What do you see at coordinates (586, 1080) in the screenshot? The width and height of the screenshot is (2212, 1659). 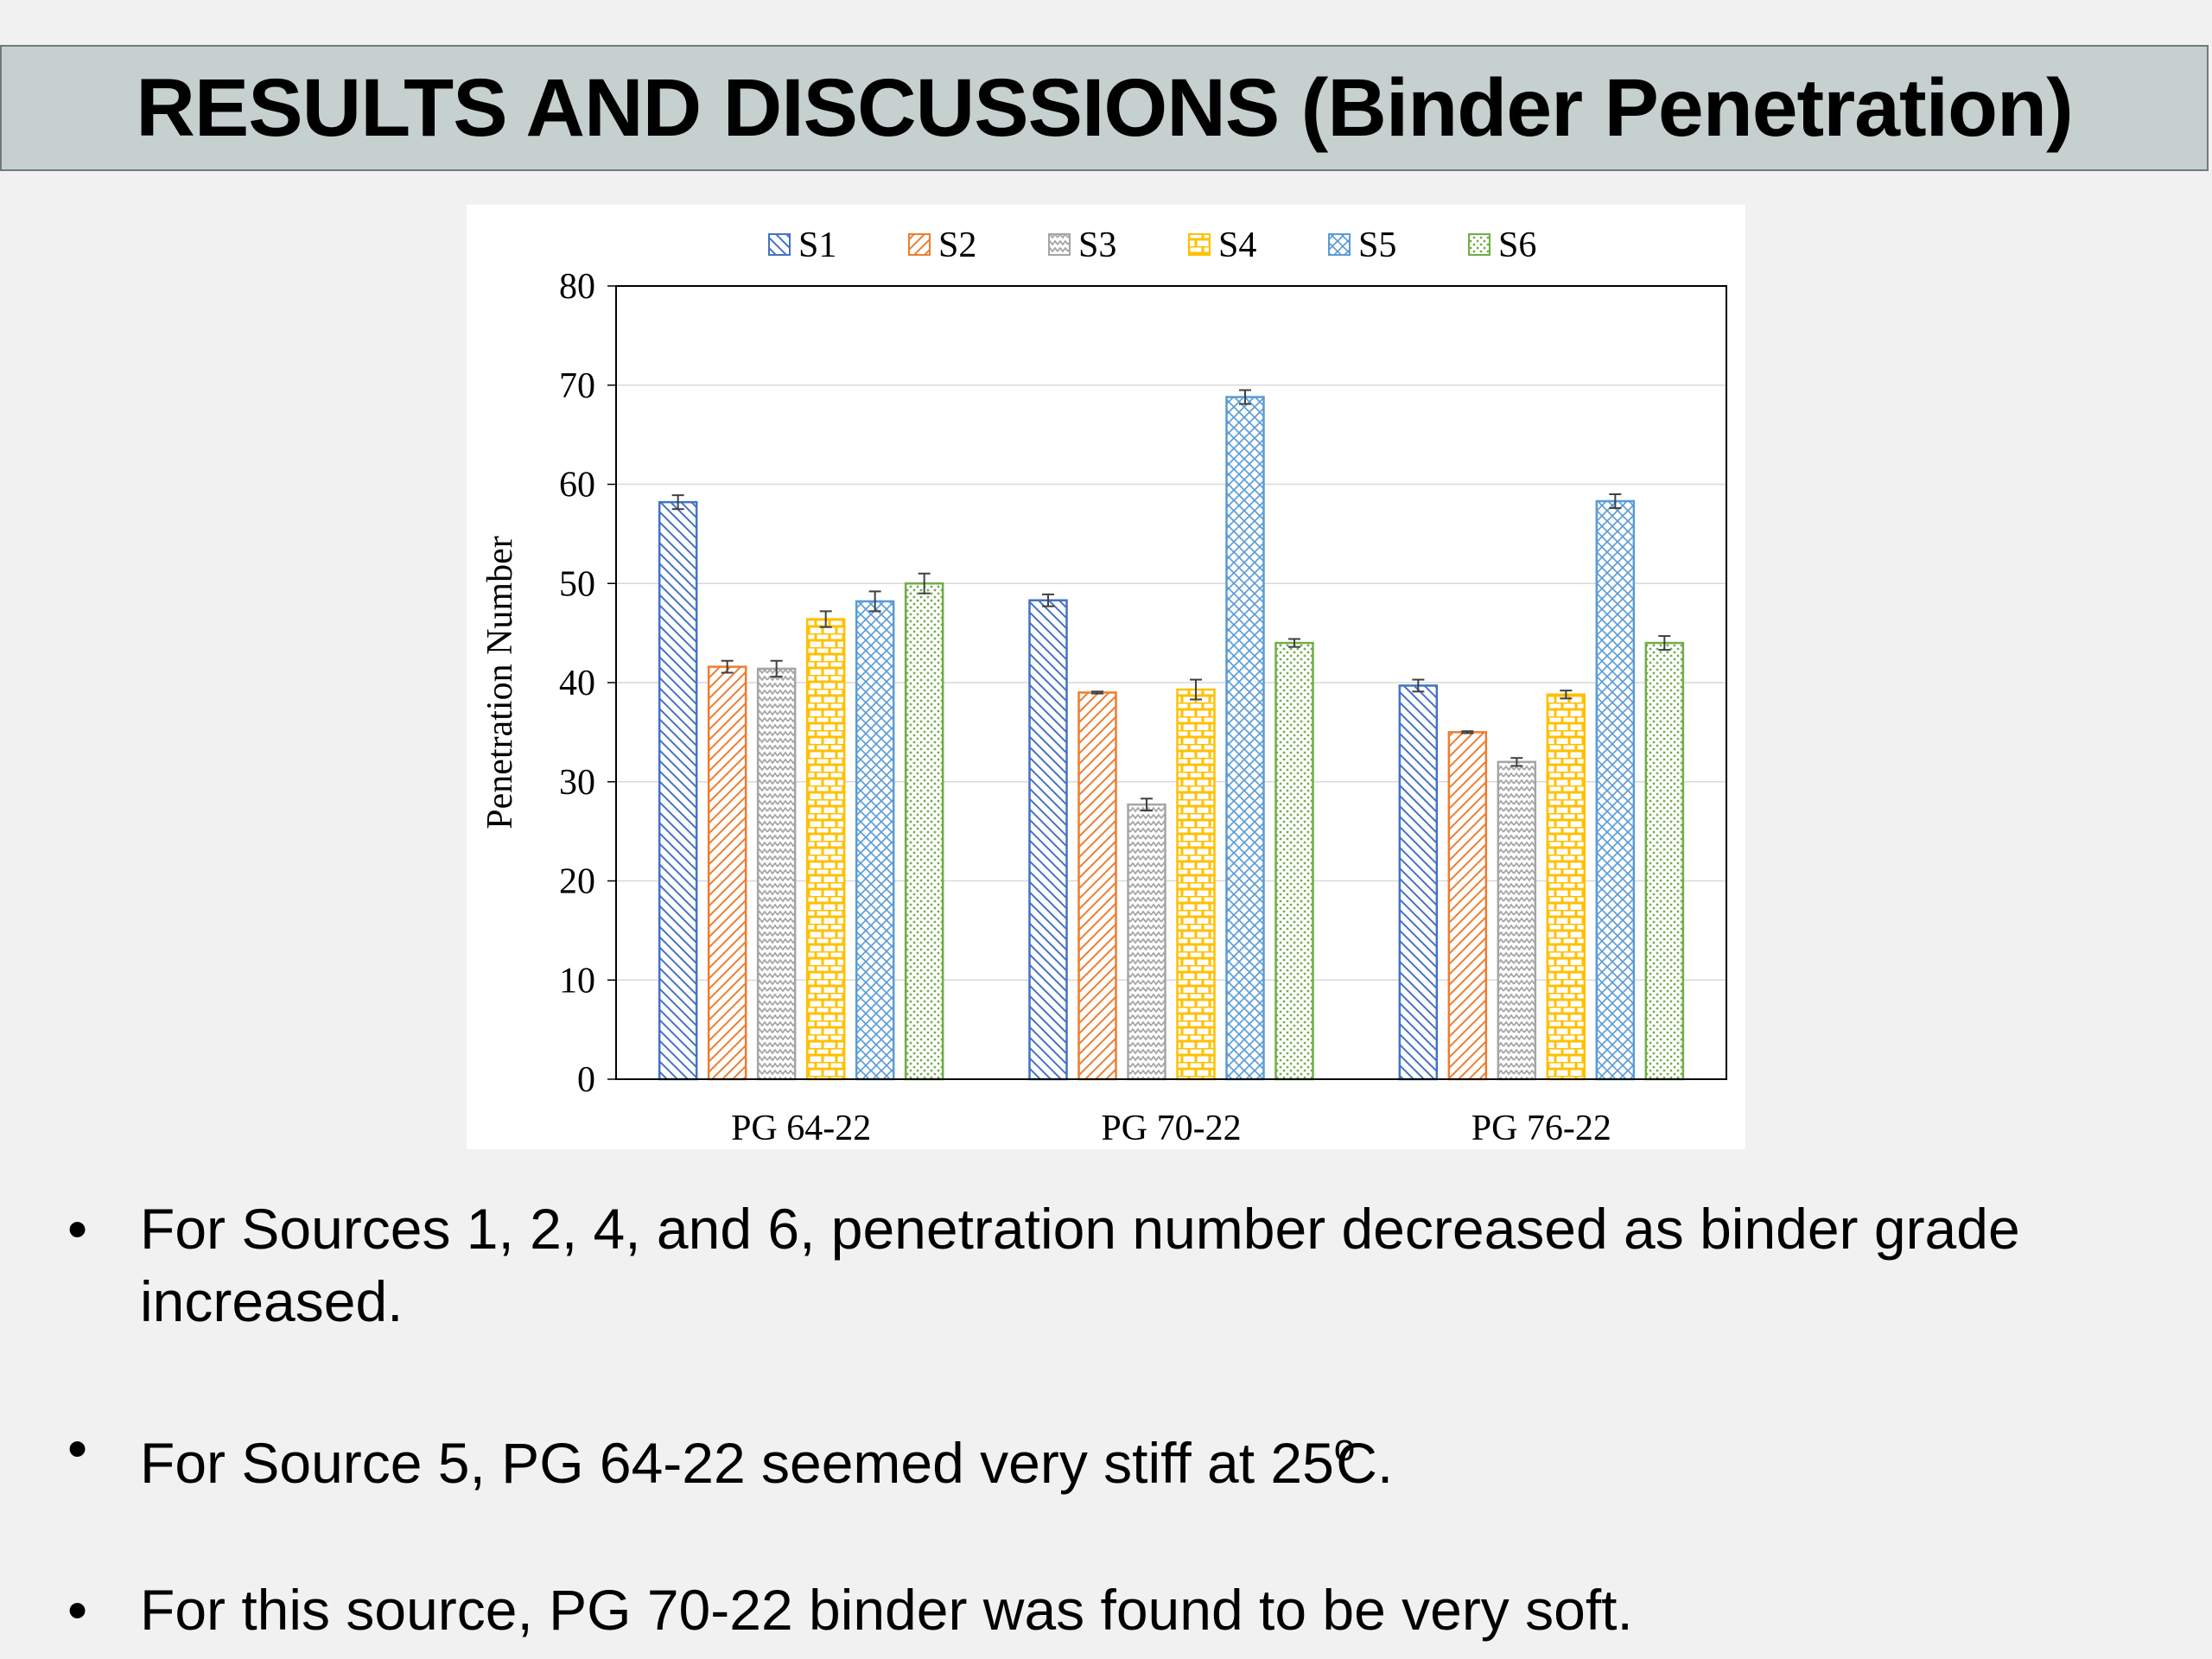 I see `y-tick-label: 0` at bounding box center [586, 1080].